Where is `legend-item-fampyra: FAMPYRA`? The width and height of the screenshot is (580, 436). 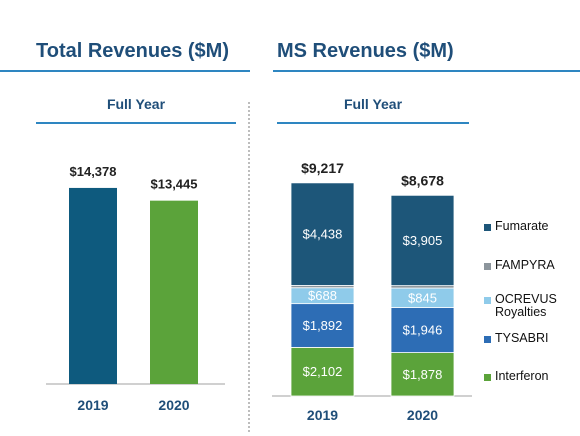
legend-item-fampyra: FAMPYRA is located at coordinates (532, 265).